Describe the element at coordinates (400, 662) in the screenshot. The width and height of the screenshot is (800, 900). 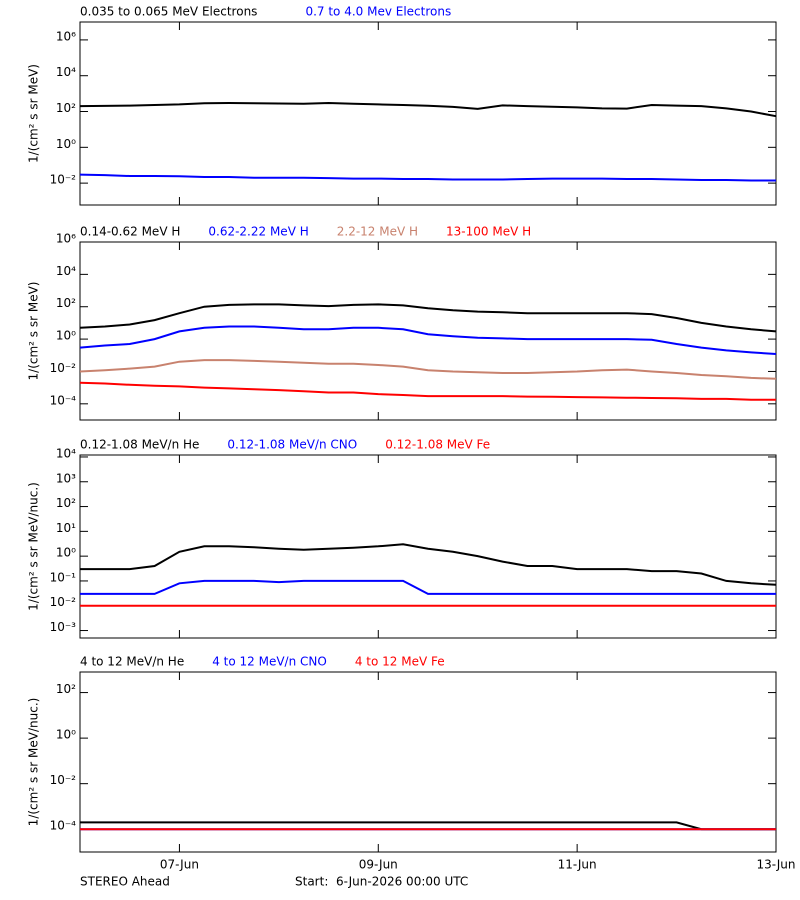
I see `legend-entry: 4 to 12 MeV Fe` at that location.